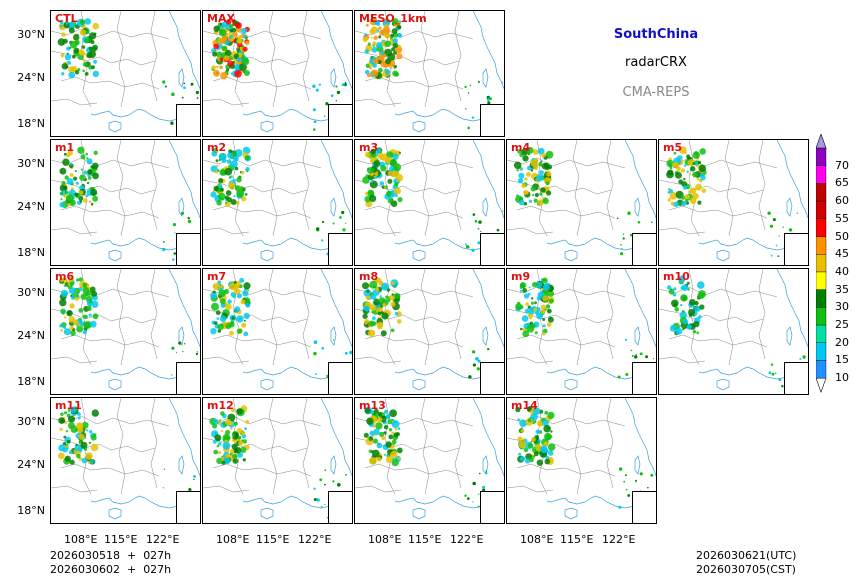 The image size is (860, 588). I want to click on map-canvas, so click(277, 201).